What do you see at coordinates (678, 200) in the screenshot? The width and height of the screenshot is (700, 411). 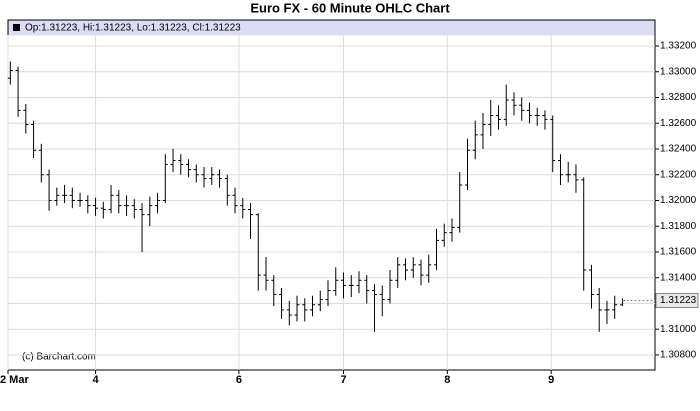 I see `y-tick-label: 1.32000` at bounding box center [678, 200].